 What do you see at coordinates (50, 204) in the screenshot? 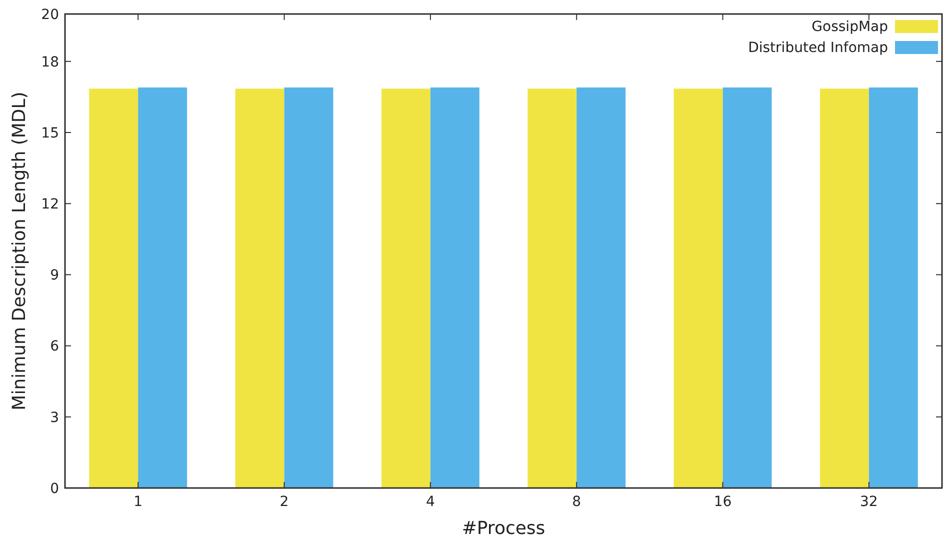
I see `y-tick-label: 12` at bounding box center [50, 204].